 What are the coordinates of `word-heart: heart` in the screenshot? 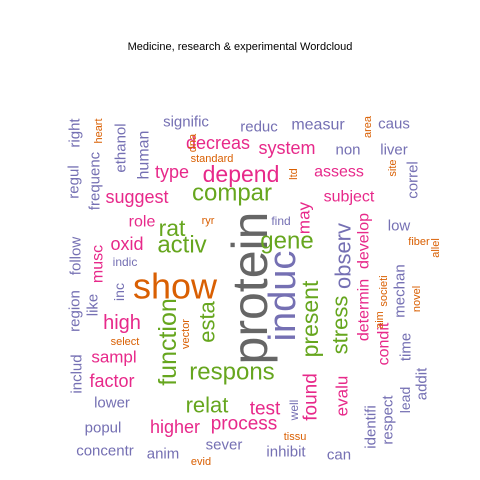 It's located at (99, 130).